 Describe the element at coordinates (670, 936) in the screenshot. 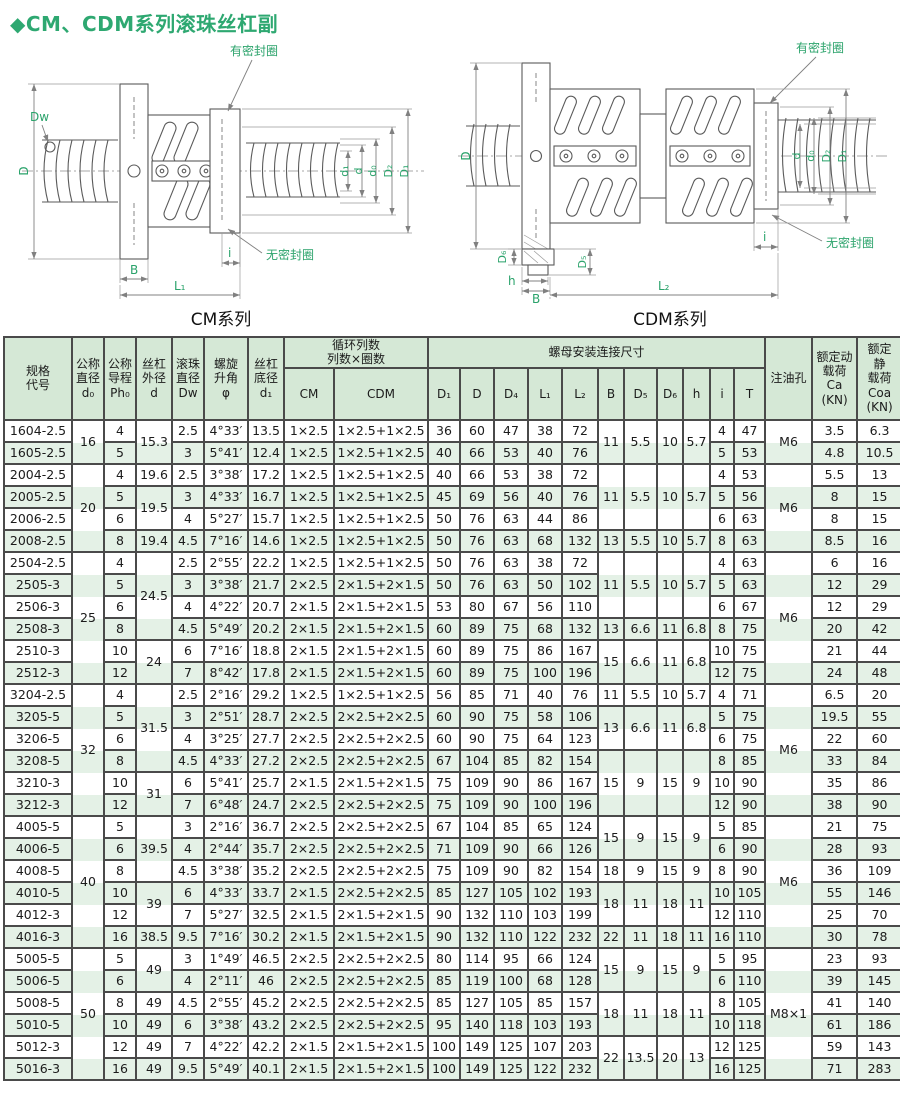

I see `cell-D6: 18` at that location.